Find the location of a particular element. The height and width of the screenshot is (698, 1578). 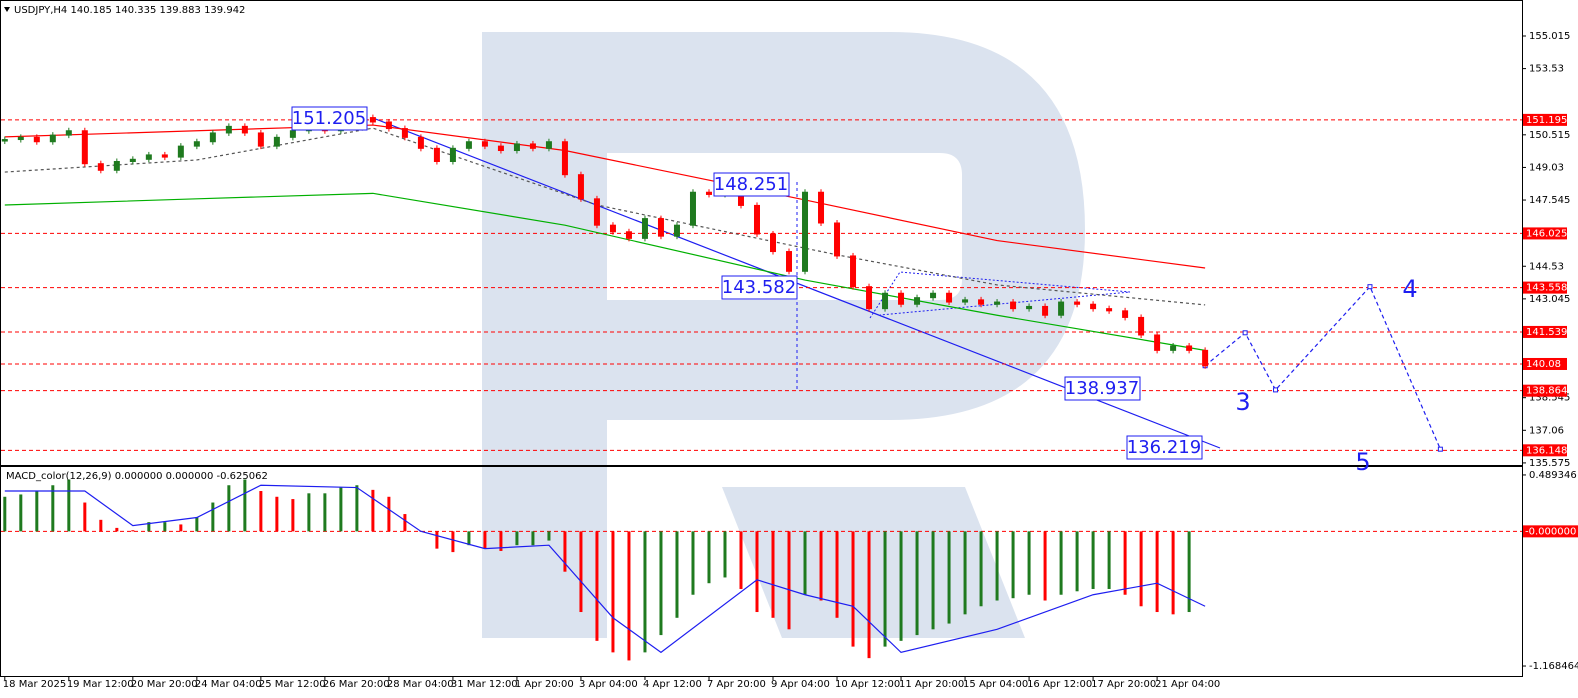

x-tick-label: 1 Apr 20:00 is located at coordinates (544, 684).